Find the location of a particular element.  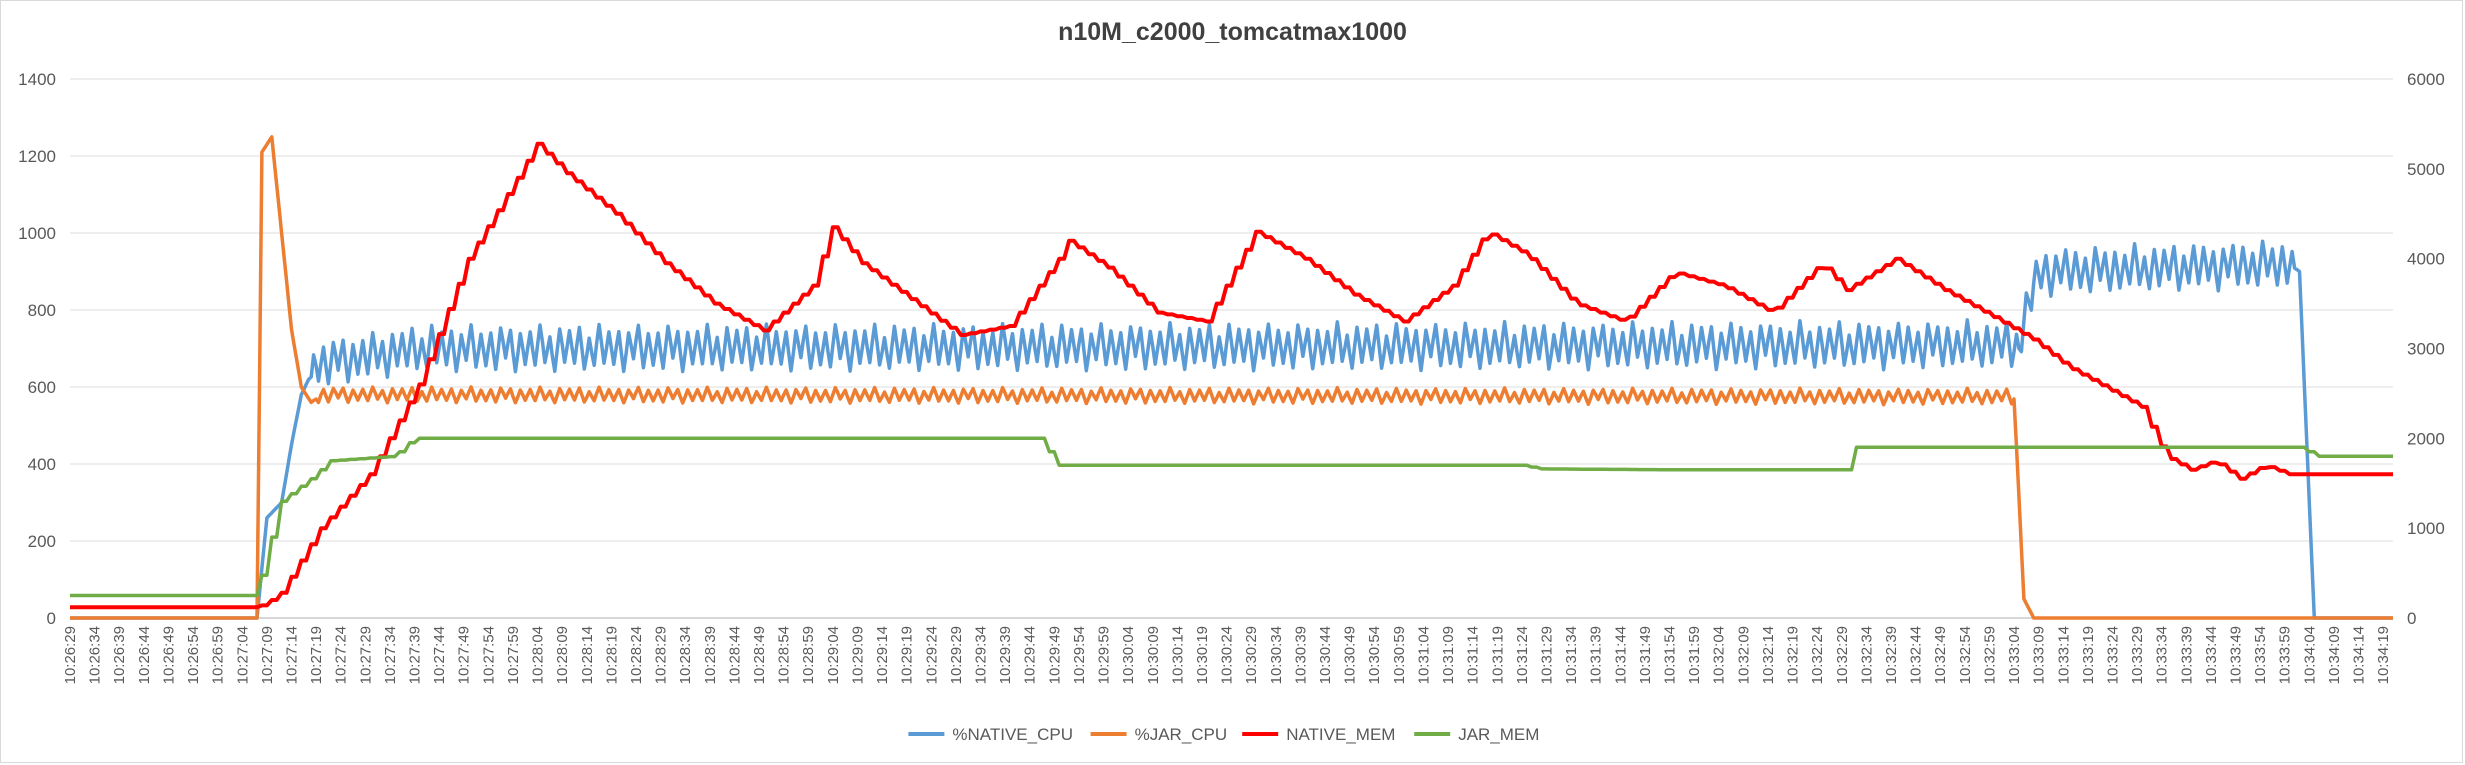

x-axis-tick-label: 10:32:14 is located at coordinates (1768, 655).